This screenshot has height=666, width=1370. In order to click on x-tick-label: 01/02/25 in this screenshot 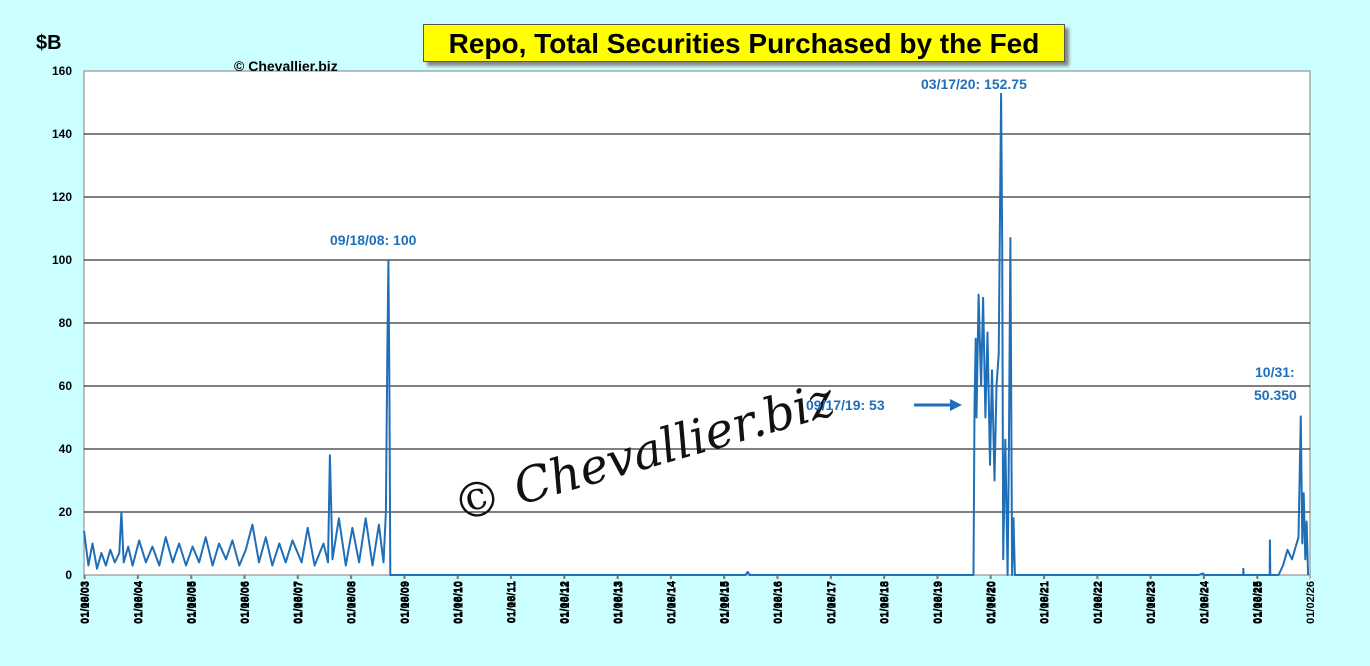, I will do `click(1258, 602)`.